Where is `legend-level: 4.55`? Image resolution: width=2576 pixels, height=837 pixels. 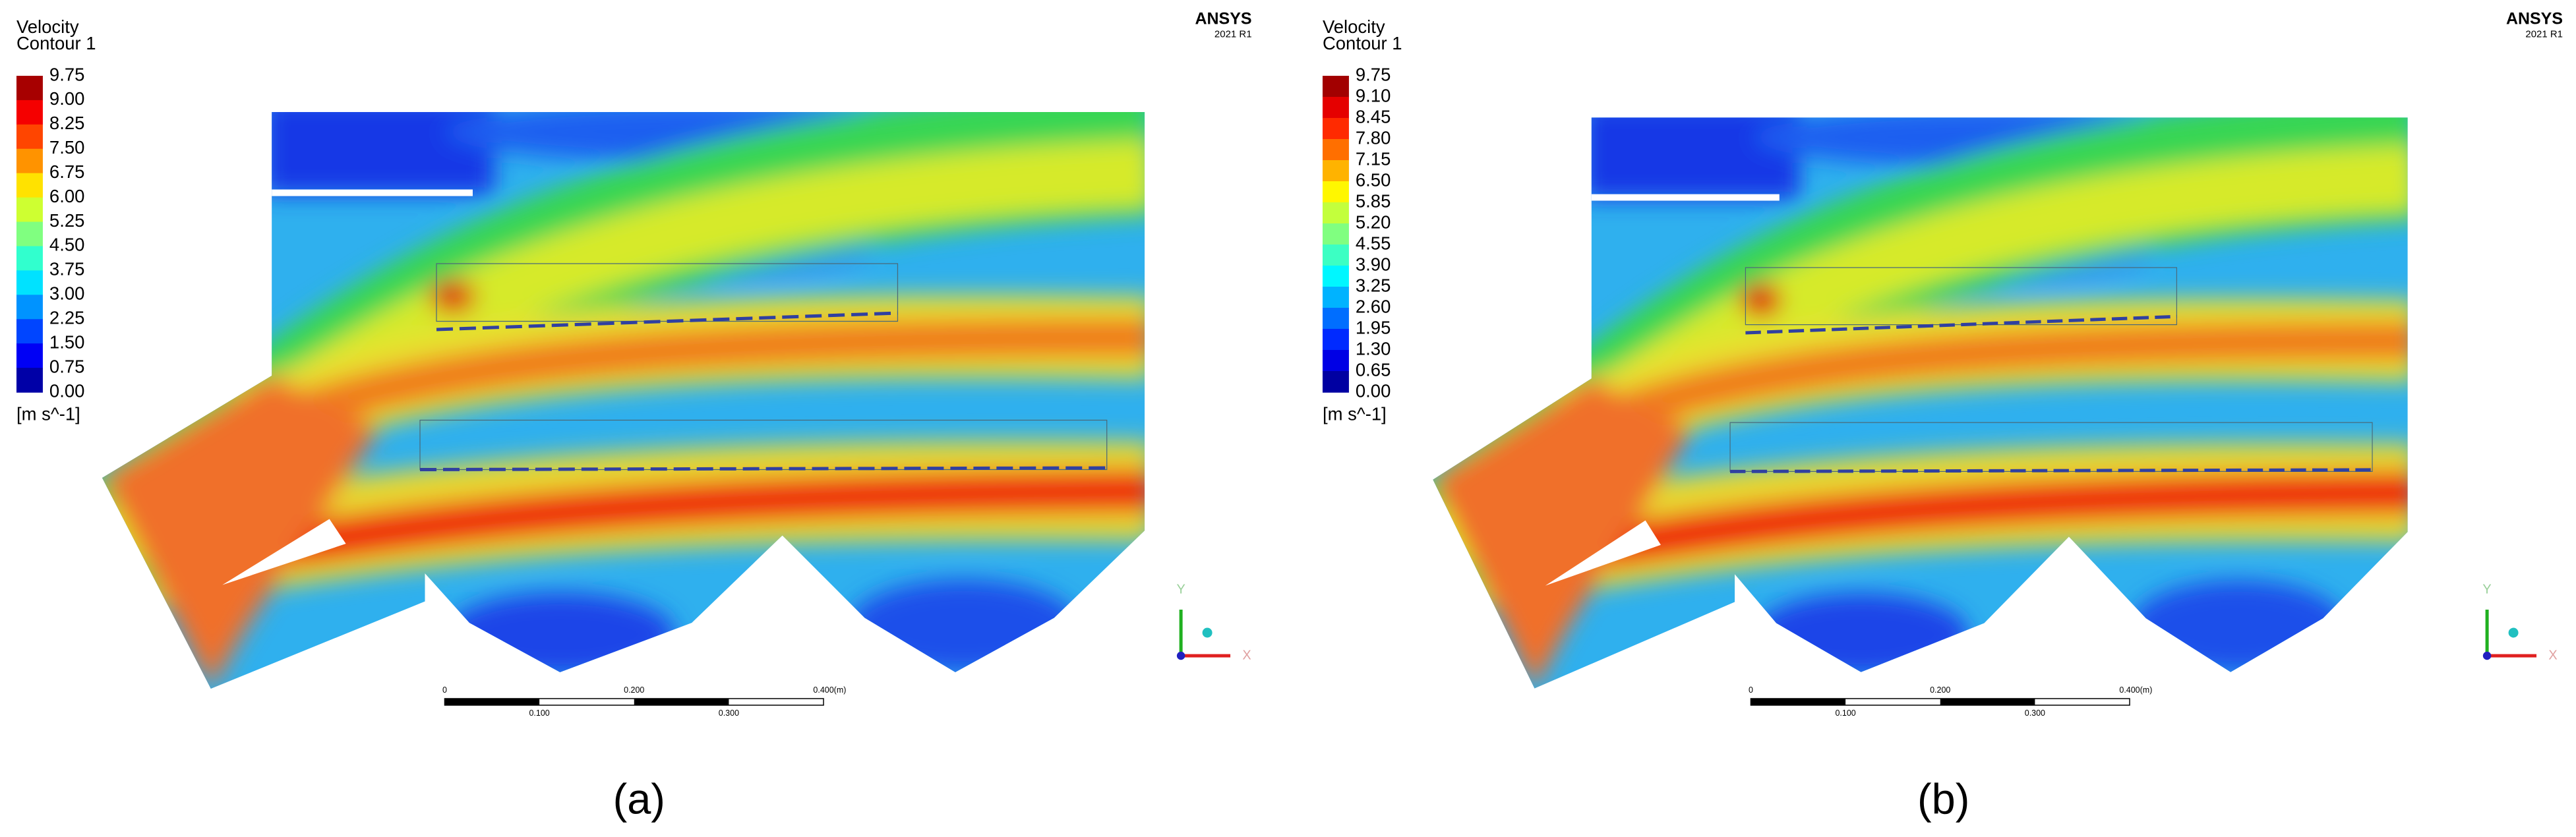 legend-level: 4.55 is located at coordinates (1374, 243).